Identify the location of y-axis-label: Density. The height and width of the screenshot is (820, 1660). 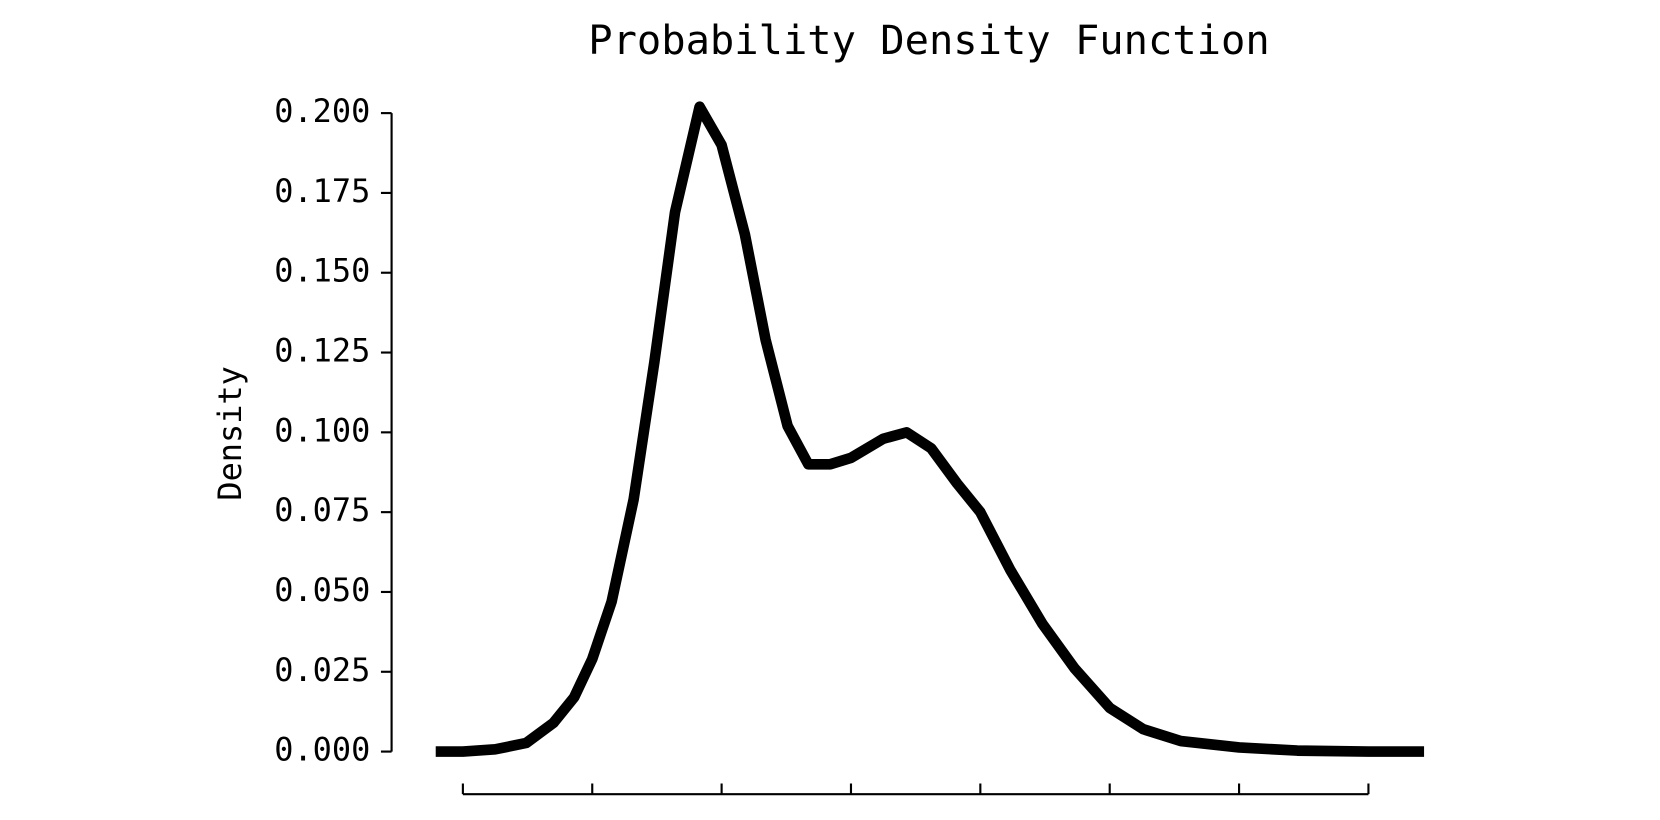
(230, 433).